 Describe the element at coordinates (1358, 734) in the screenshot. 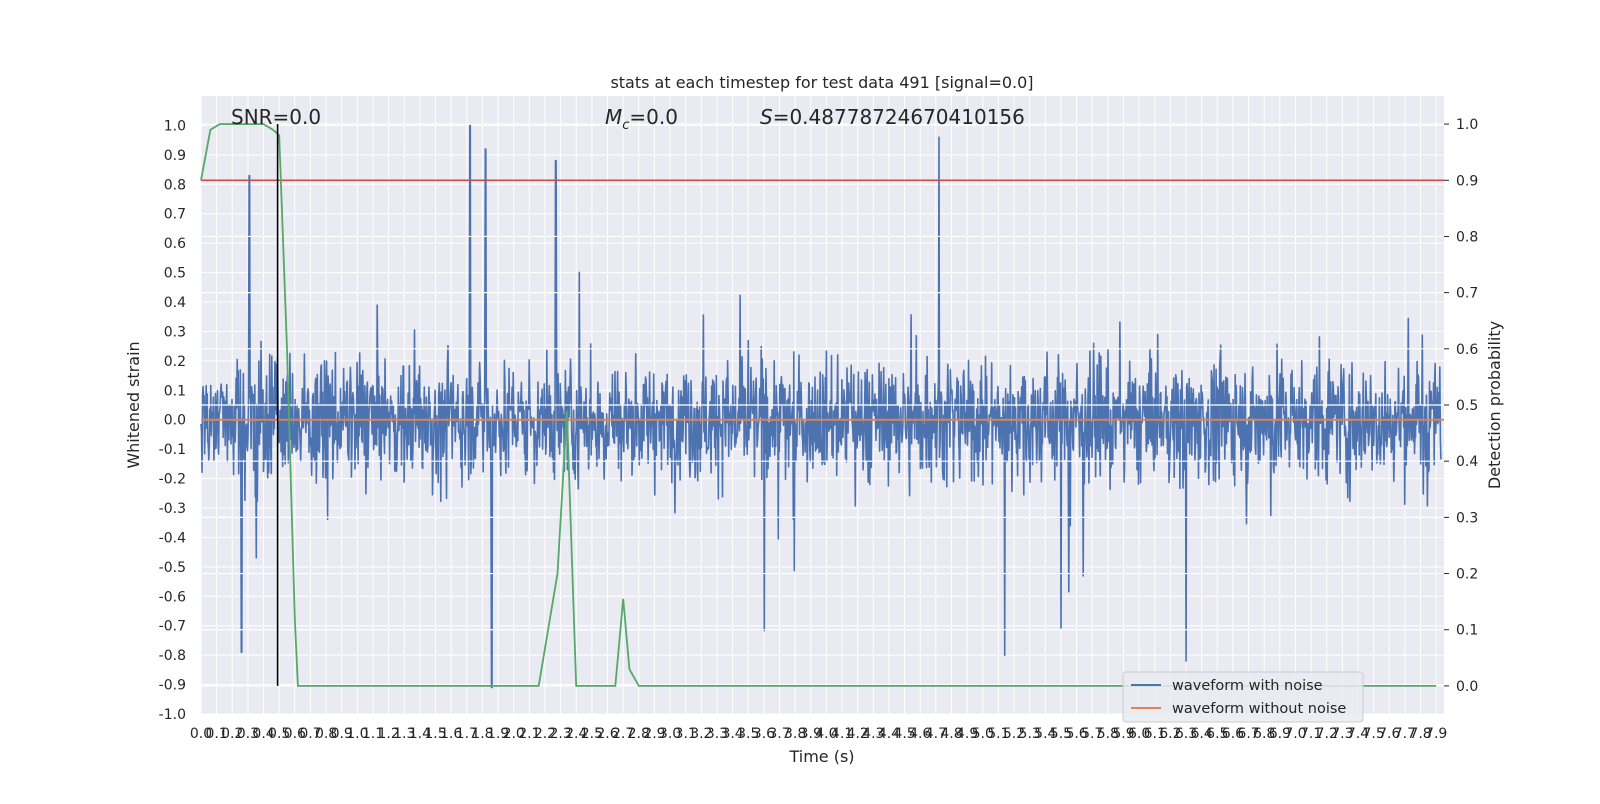

I see `x-tick-label: 7.4` at that location.